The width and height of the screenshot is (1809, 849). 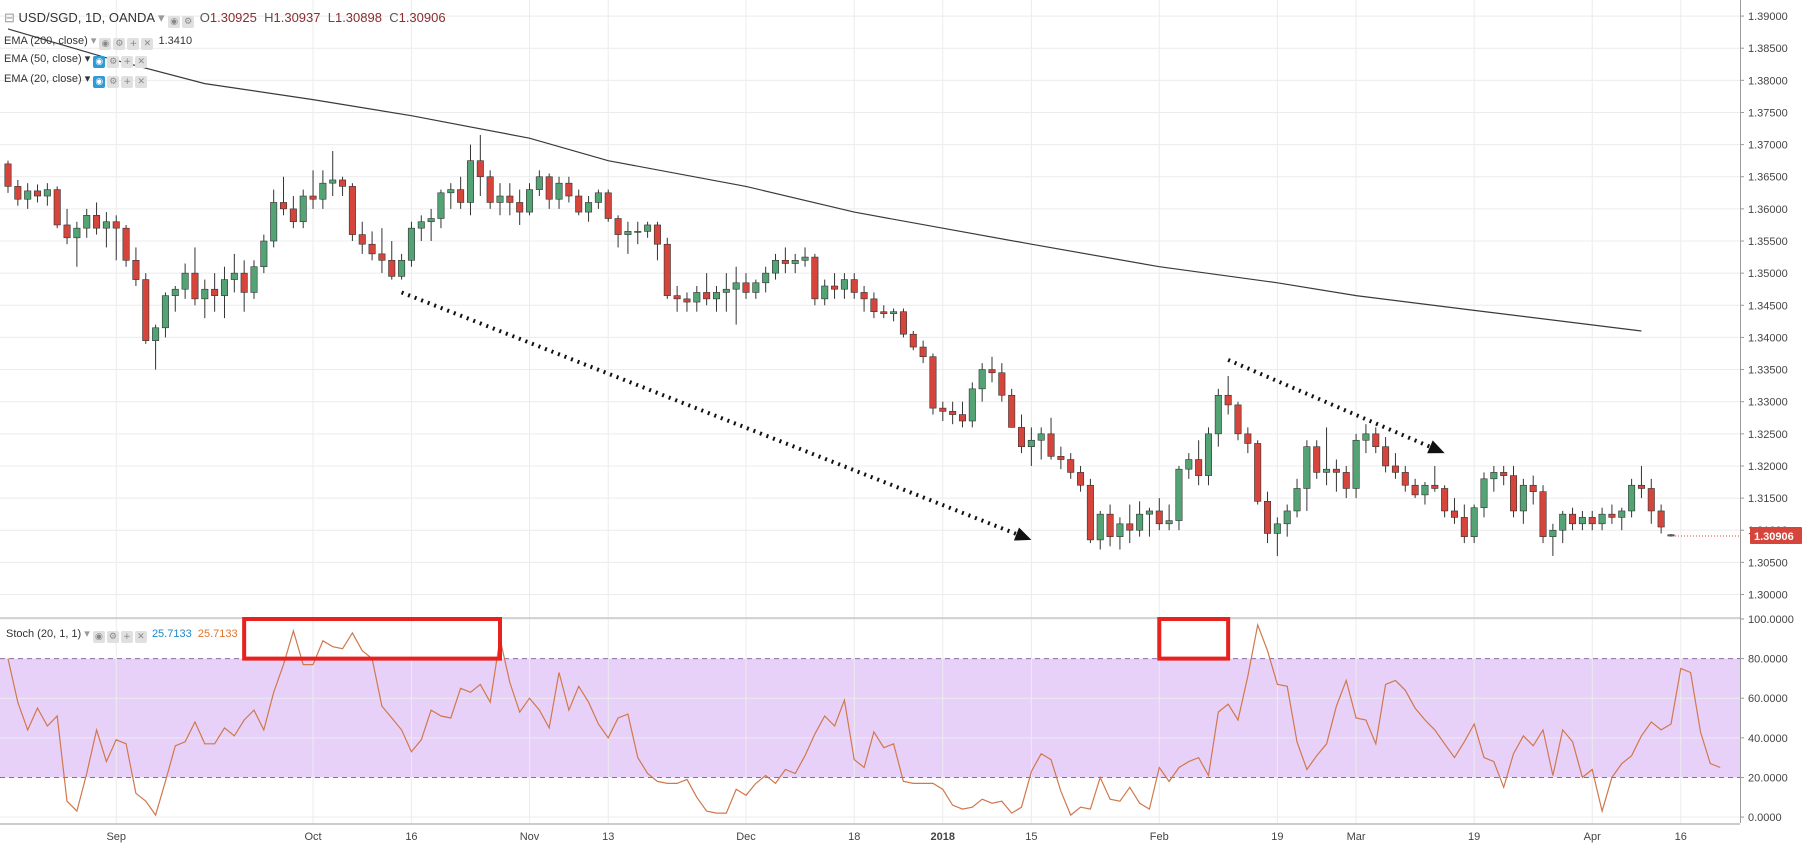 What do you see at coordinates (1768, 699) in the screenshot?
I see `stoch-tick-label: 60.0000` at bounding box center [1768, 699].